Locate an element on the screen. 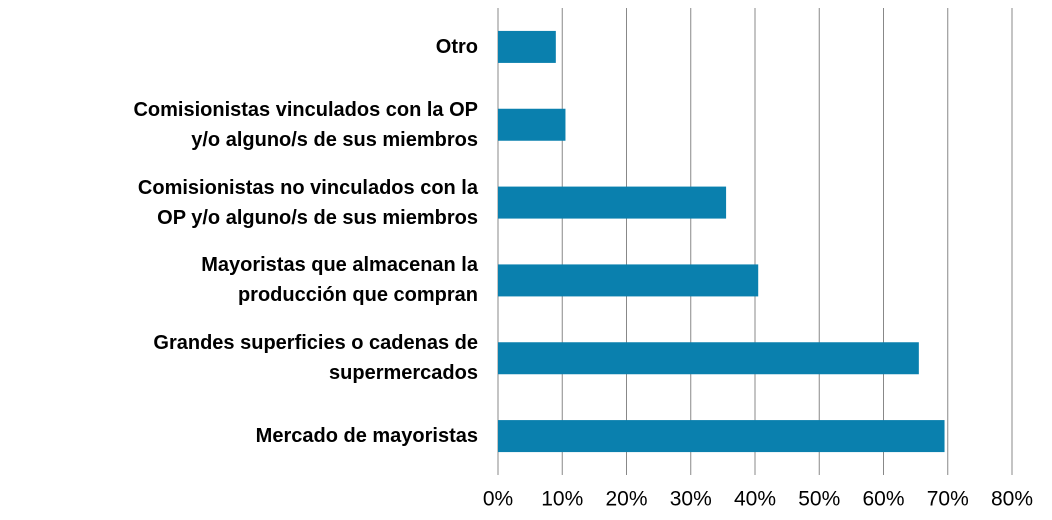 This screenshot has height=520, width=1052. x-tick-label: 70% is located at coordinates (948, 499).